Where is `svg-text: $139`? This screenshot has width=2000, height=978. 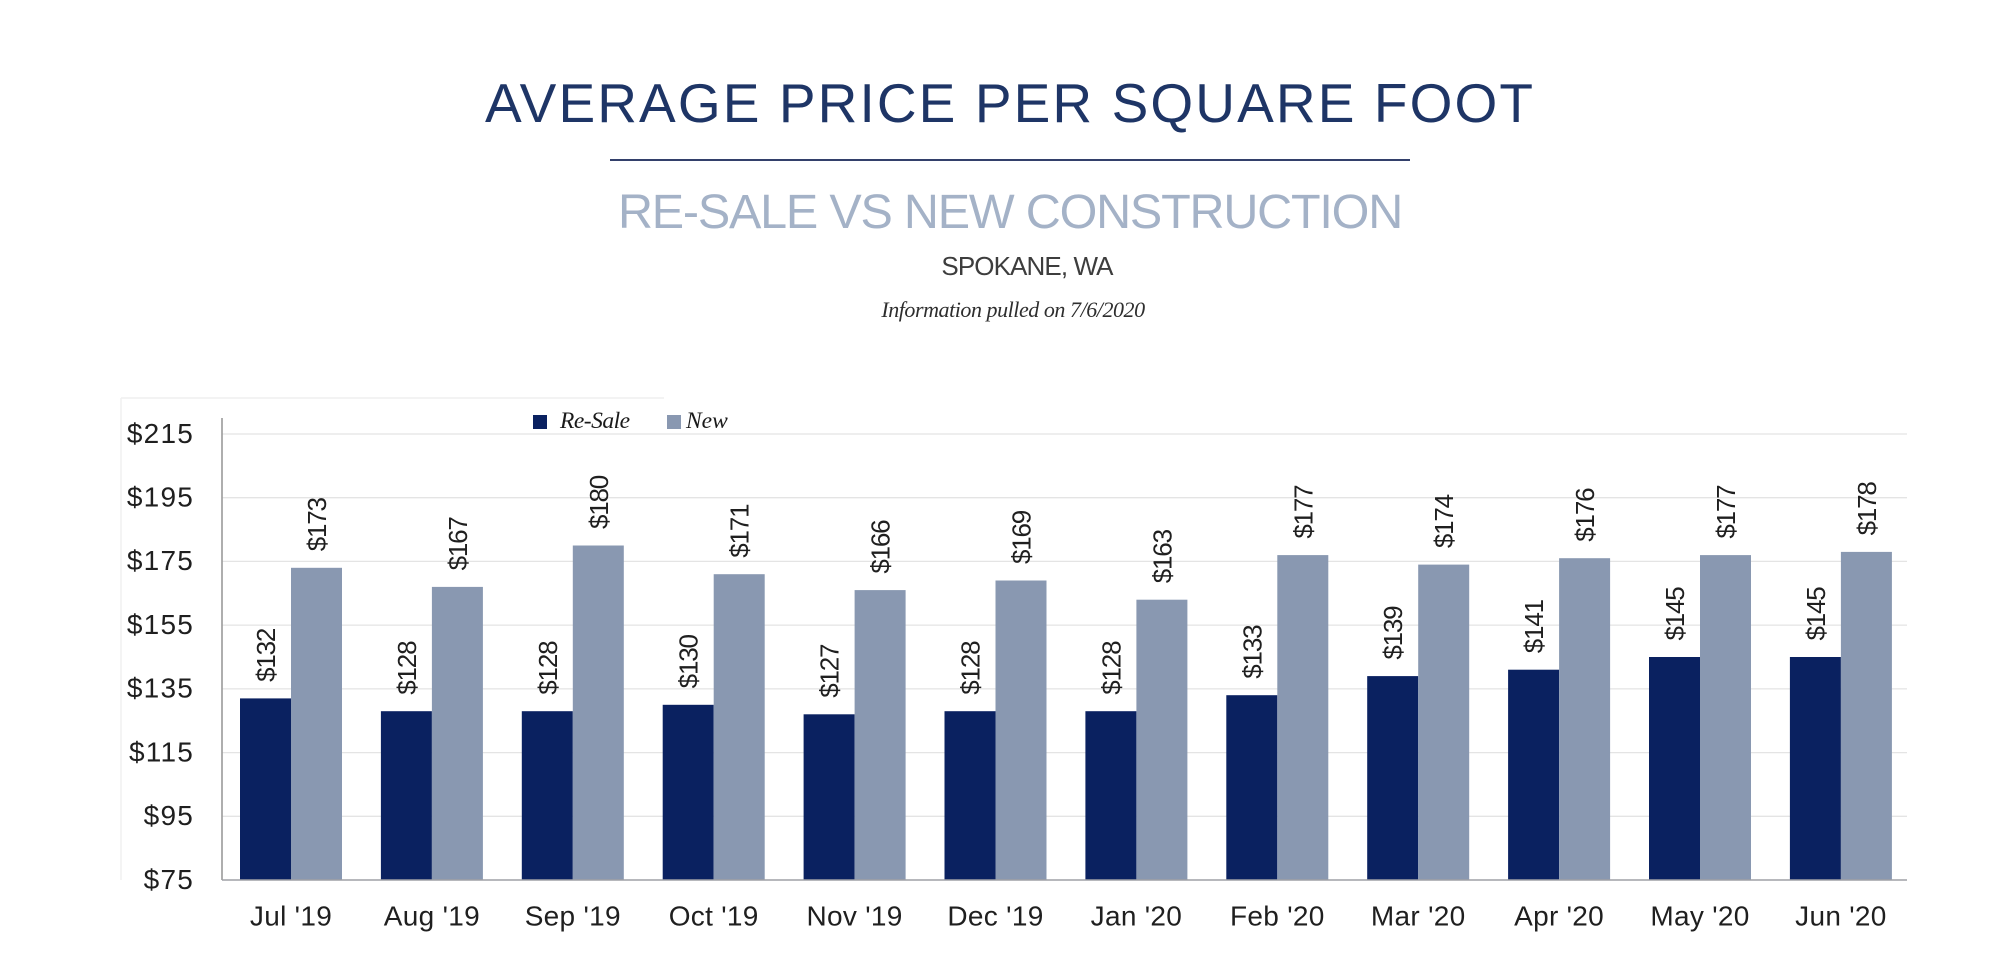
svg-text: $139 is located at coordinates (1393, 633).